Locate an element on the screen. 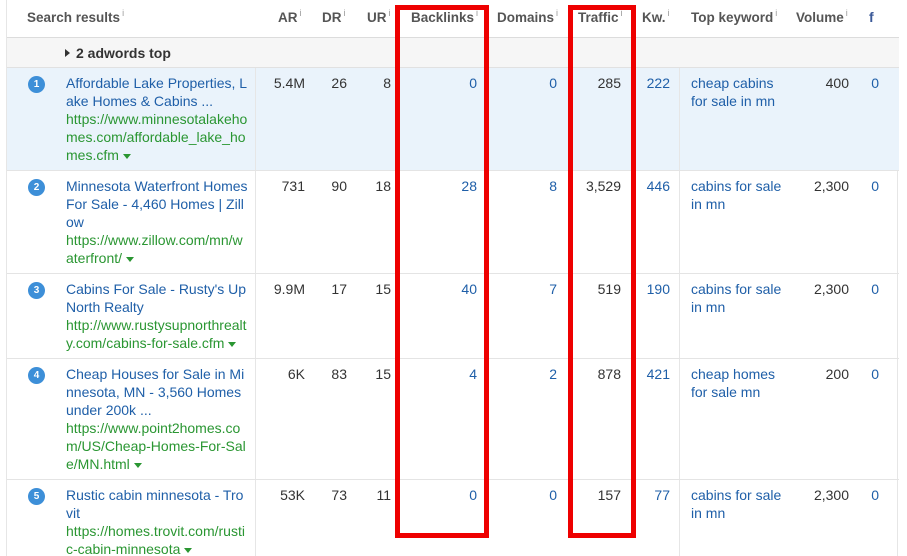 The image size is (907, 556). top-keyword-link: cheap homes for sale mn is located at coordinates (733, 383).